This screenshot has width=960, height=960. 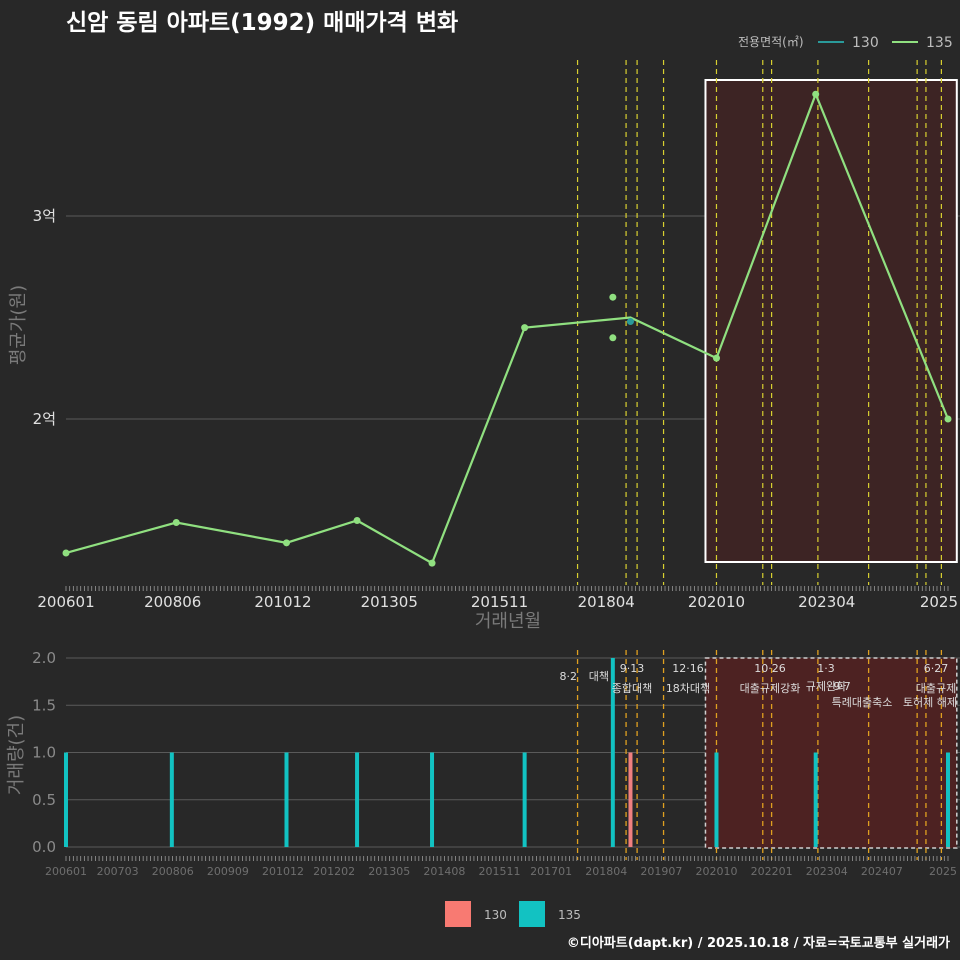 What do you see at coordinates (283, 871) in the screenshot?
I see `volume-x-tick-label: 201012` at bounding box center [283, 871].